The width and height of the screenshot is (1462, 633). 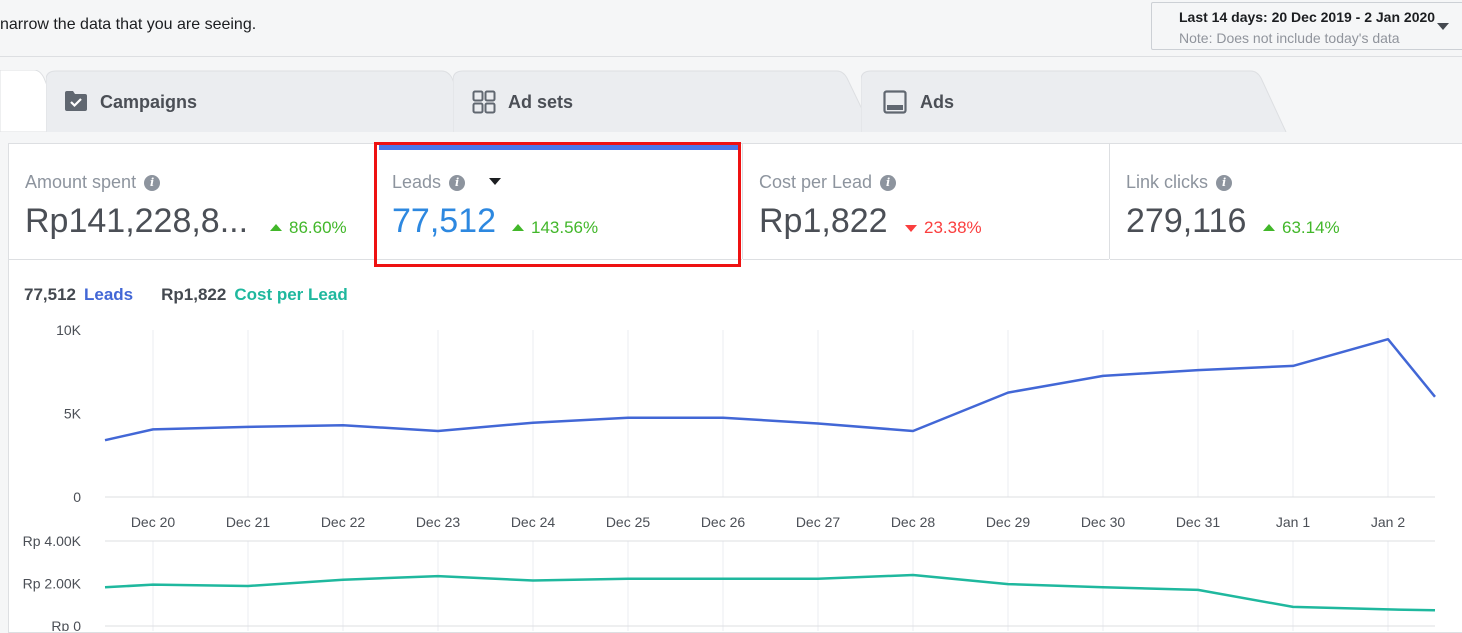 I want to click on metric-value: Rp1,822, so click(x=823, y=221).